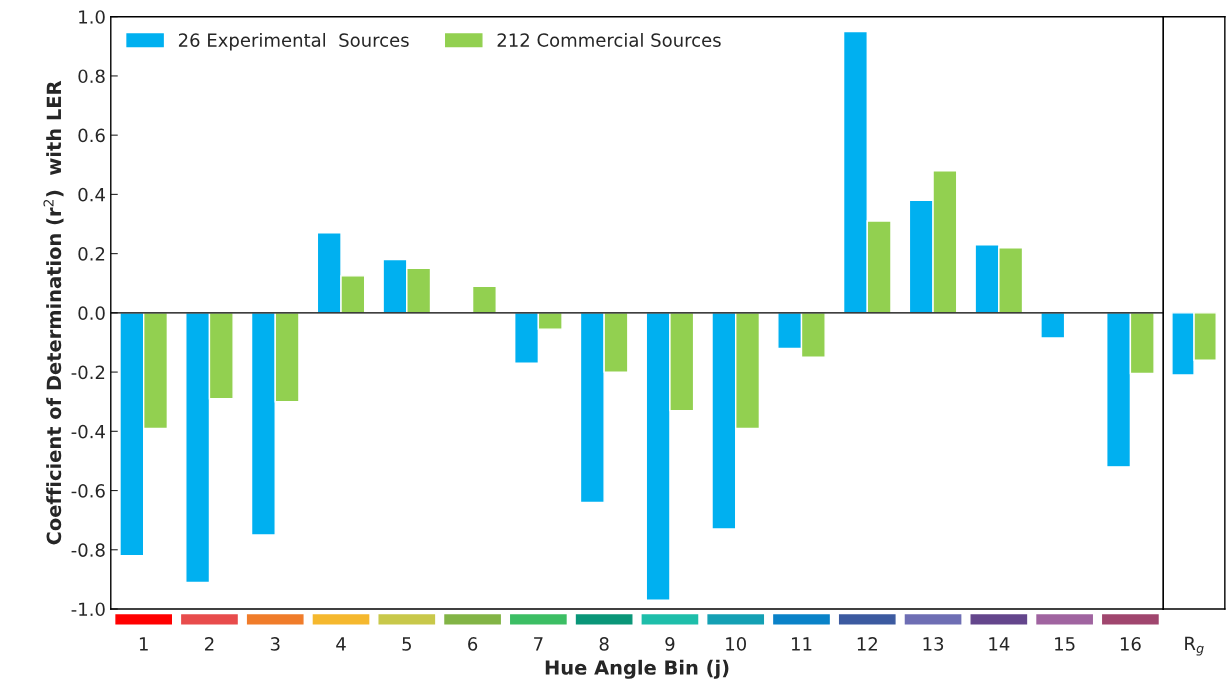  Describe the element at coordinates (473, 644) in the screenshot. I see `x-tick-label: 6` at that location.